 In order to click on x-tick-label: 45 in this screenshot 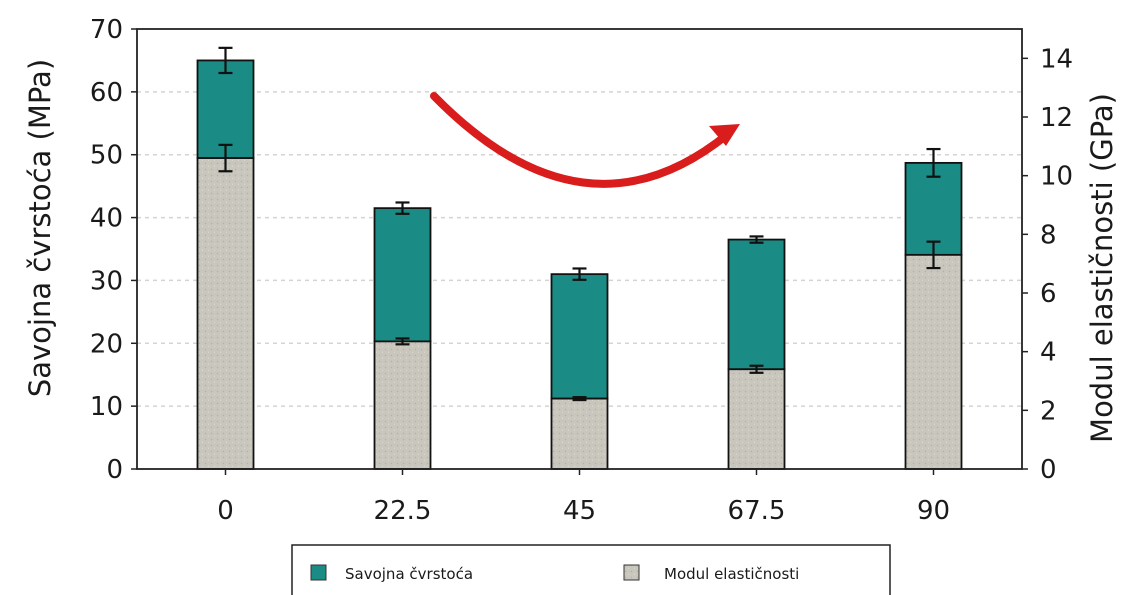, I will do `click(579, 511)`.